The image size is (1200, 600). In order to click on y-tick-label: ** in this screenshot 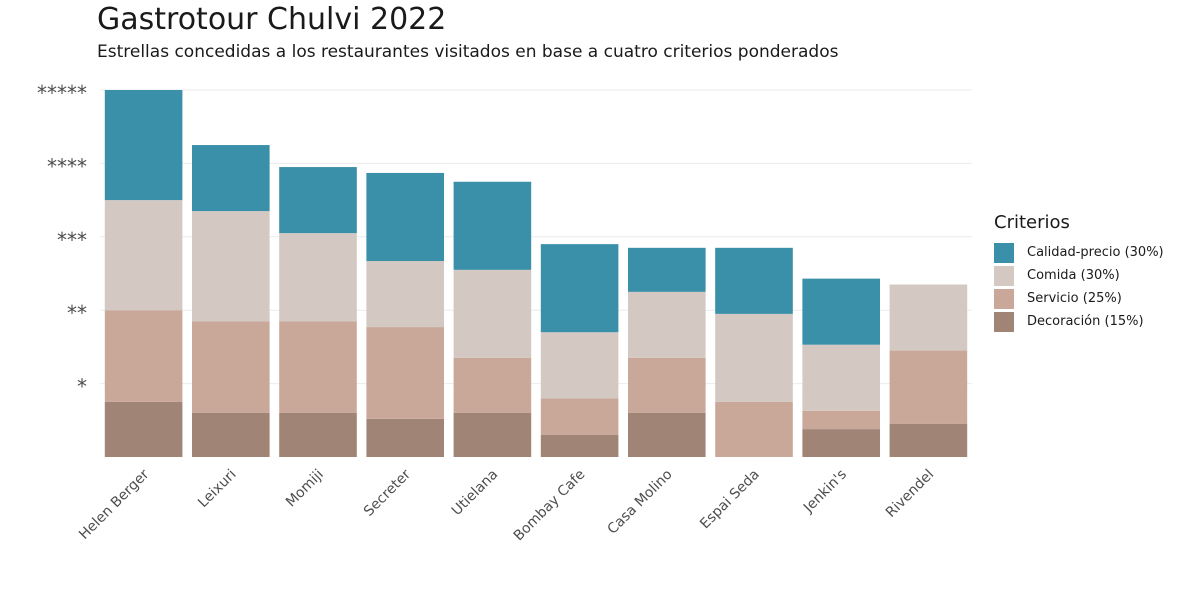, I will do `click(77, 313)`.